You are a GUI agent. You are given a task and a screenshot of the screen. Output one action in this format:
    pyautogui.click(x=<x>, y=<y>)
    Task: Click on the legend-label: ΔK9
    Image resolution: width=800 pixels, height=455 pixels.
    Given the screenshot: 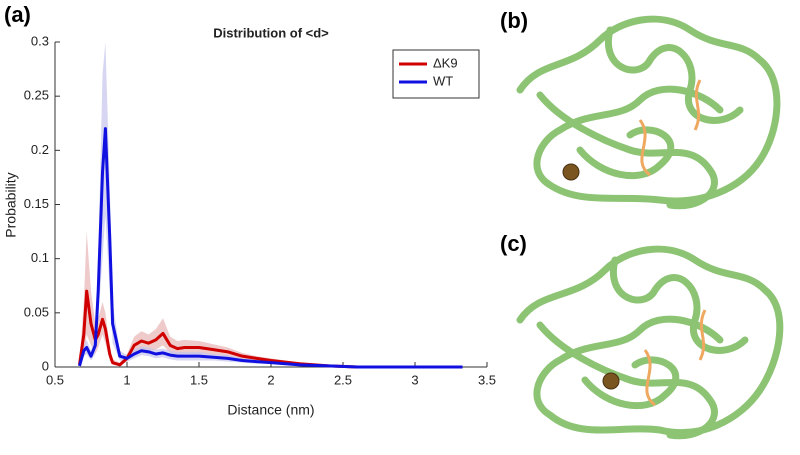 What is the action you would take?
    pyautogui.click(x=445, y=62)
    